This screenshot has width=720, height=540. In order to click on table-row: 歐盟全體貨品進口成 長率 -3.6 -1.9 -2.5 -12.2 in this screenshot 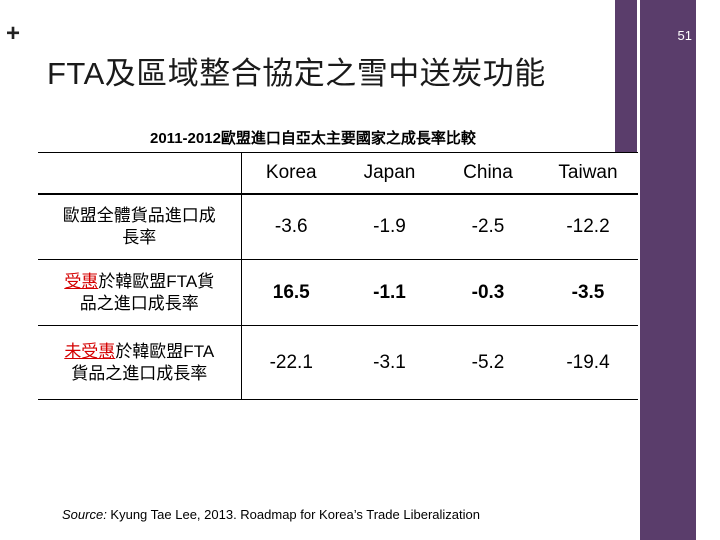, I will do `click(338, 226)`.